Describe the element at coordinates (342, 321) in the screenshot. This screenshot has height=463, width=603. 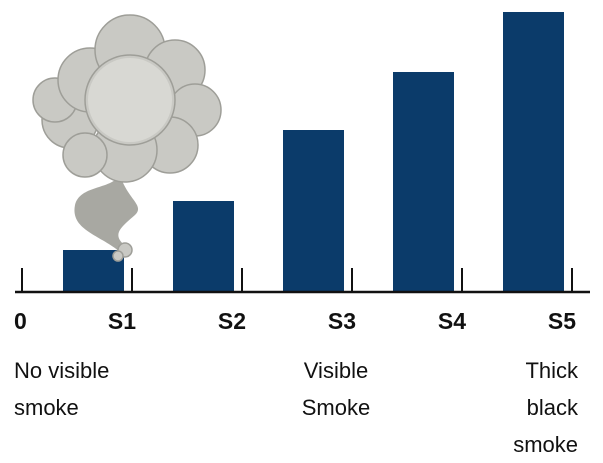
I see `x-tick-label: S3` at that location.